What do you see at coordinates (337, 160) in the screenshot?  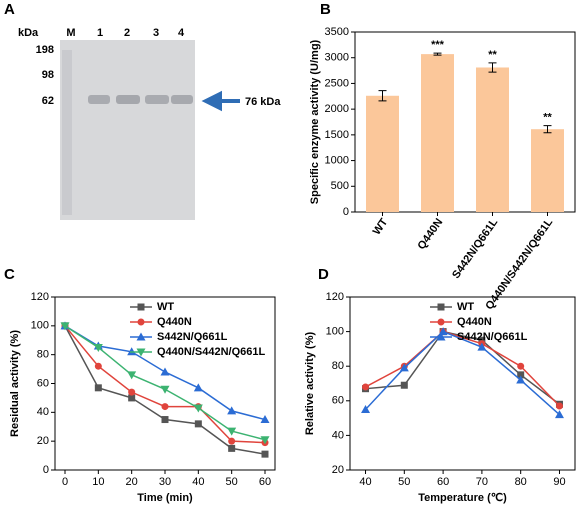 I see `y-tick-label: 1000` at bounding box center [337, 160].